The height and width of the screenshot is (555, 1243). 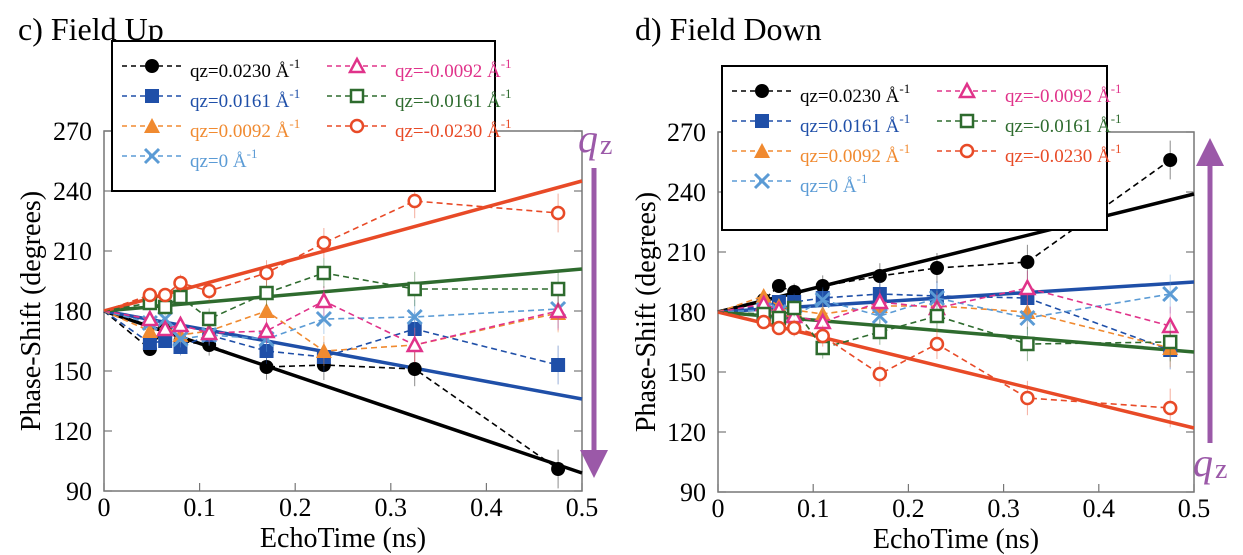 I want to click on legend-item: qz=0.0230 Å-1, so click(x=211, y=69).